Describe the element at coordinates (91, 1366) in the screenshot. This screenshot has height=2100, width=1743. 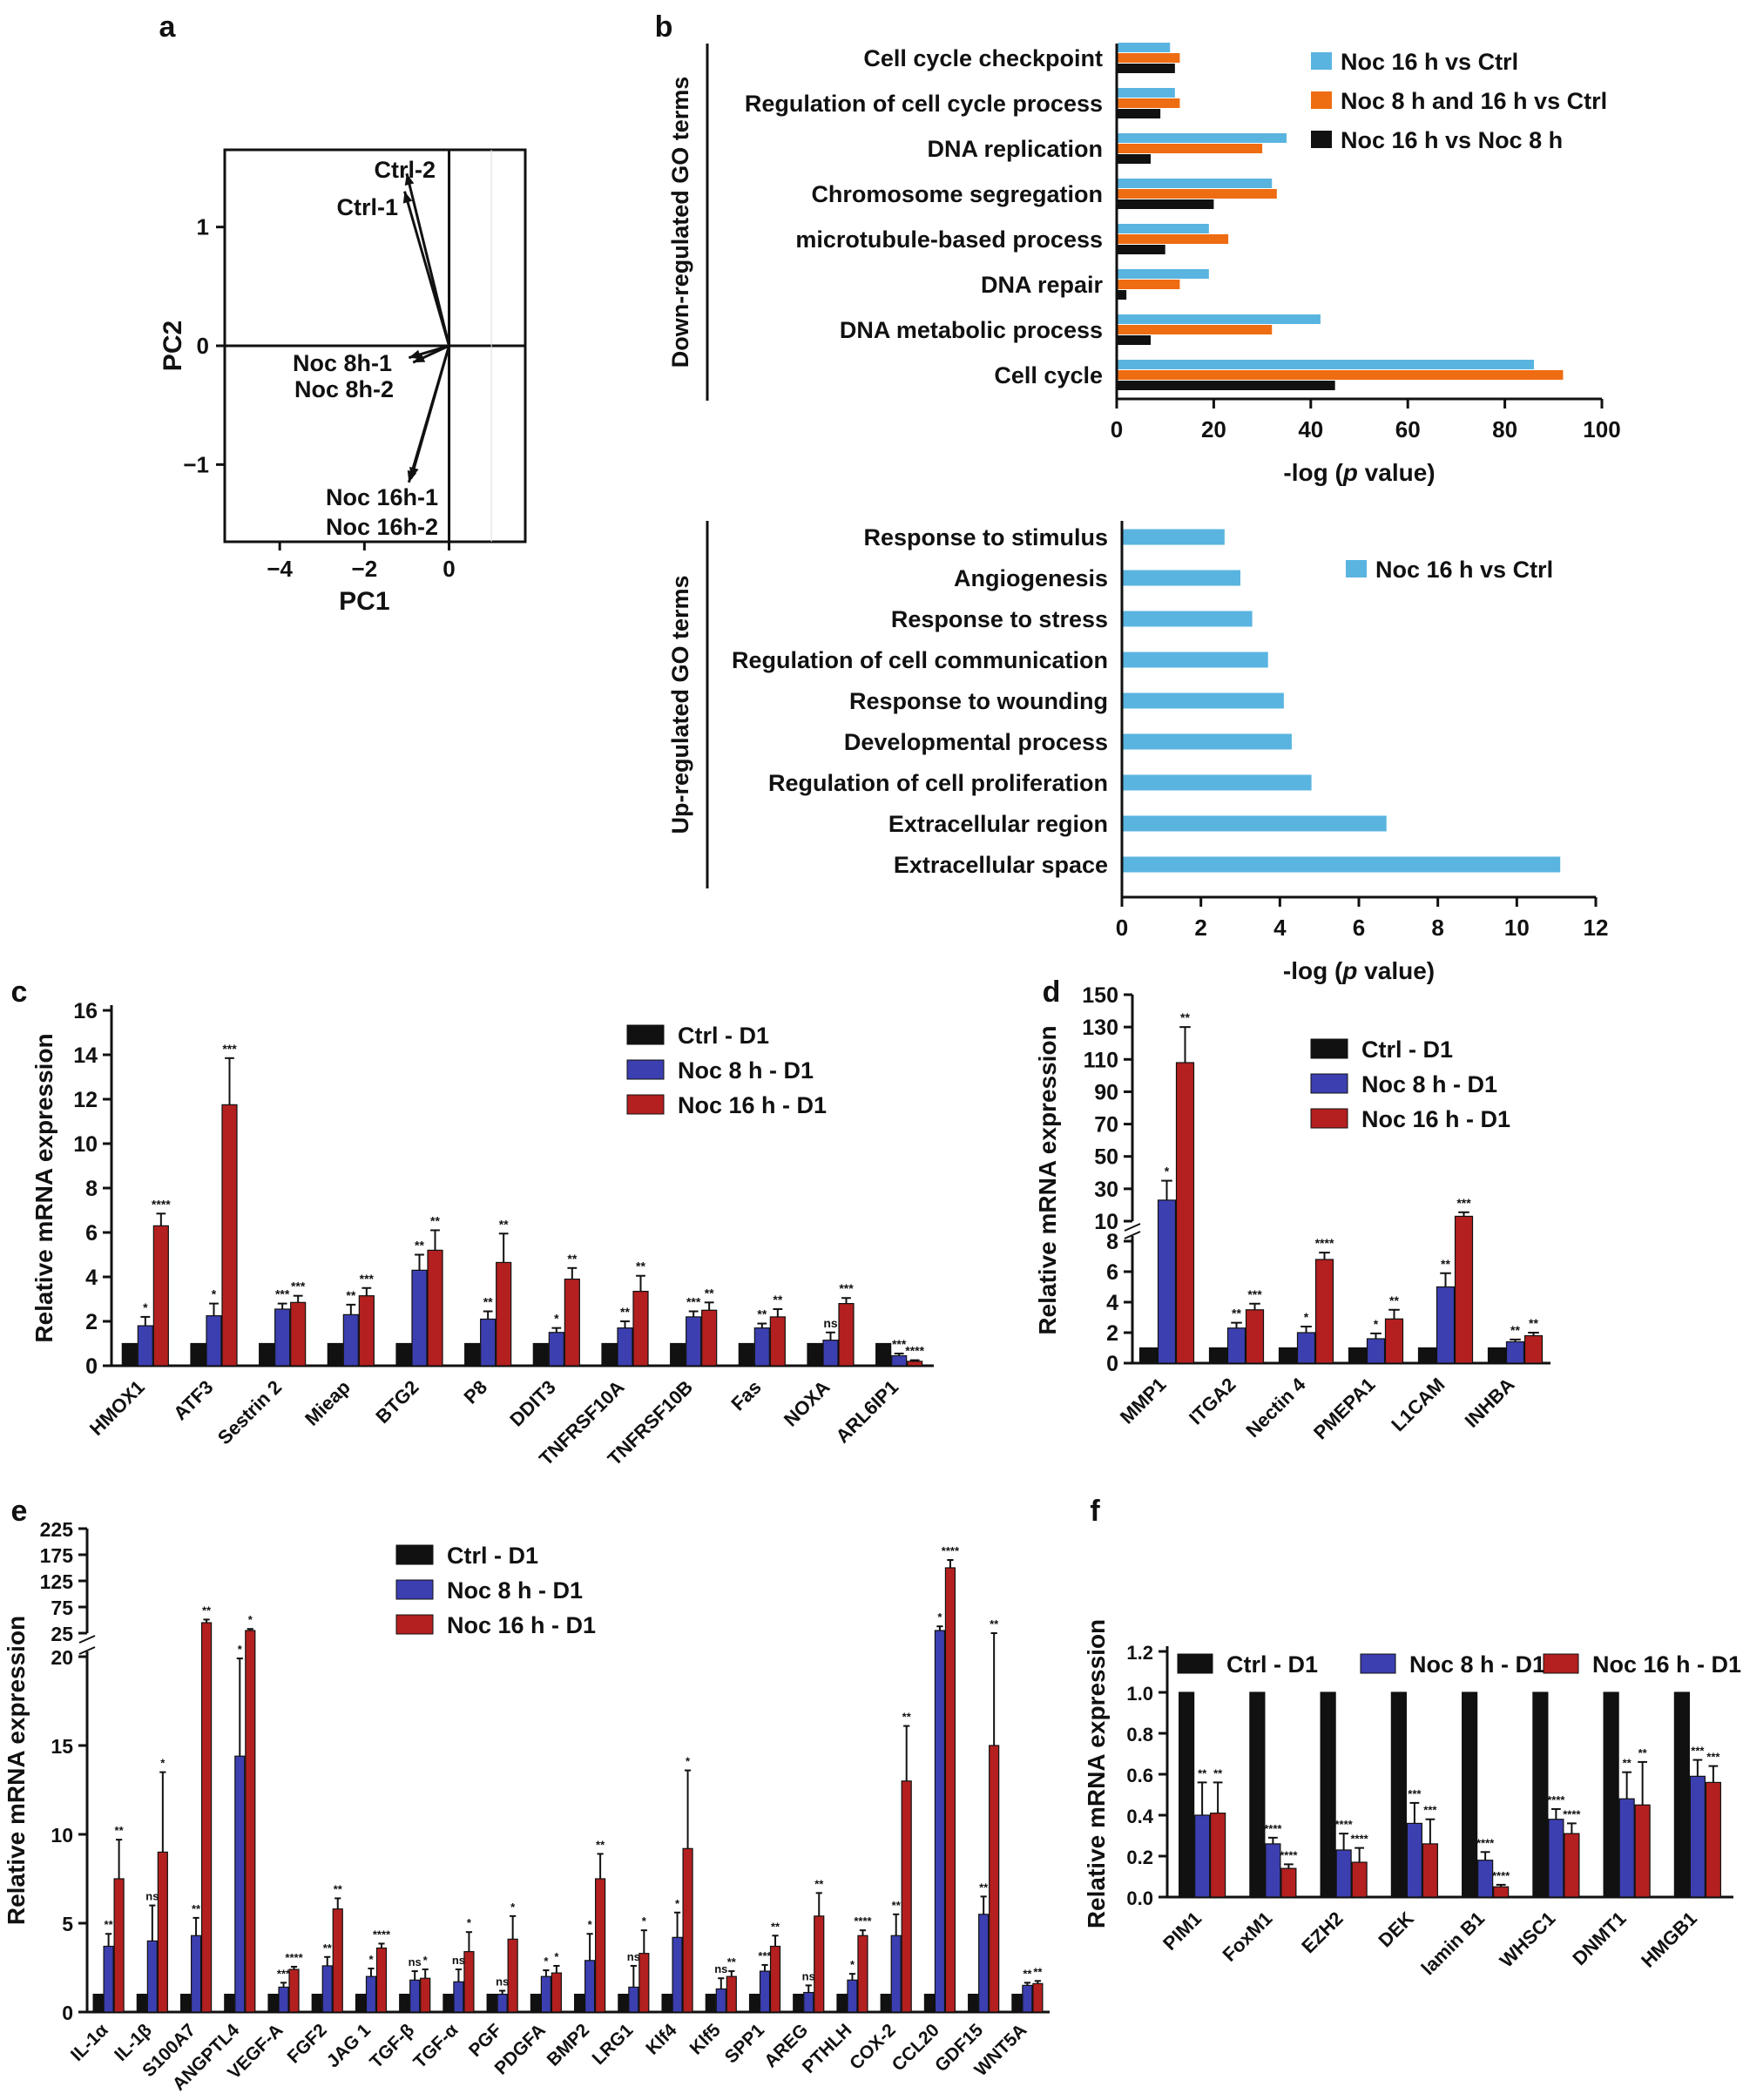
I see `v-y-tick-label: 0` at that location.